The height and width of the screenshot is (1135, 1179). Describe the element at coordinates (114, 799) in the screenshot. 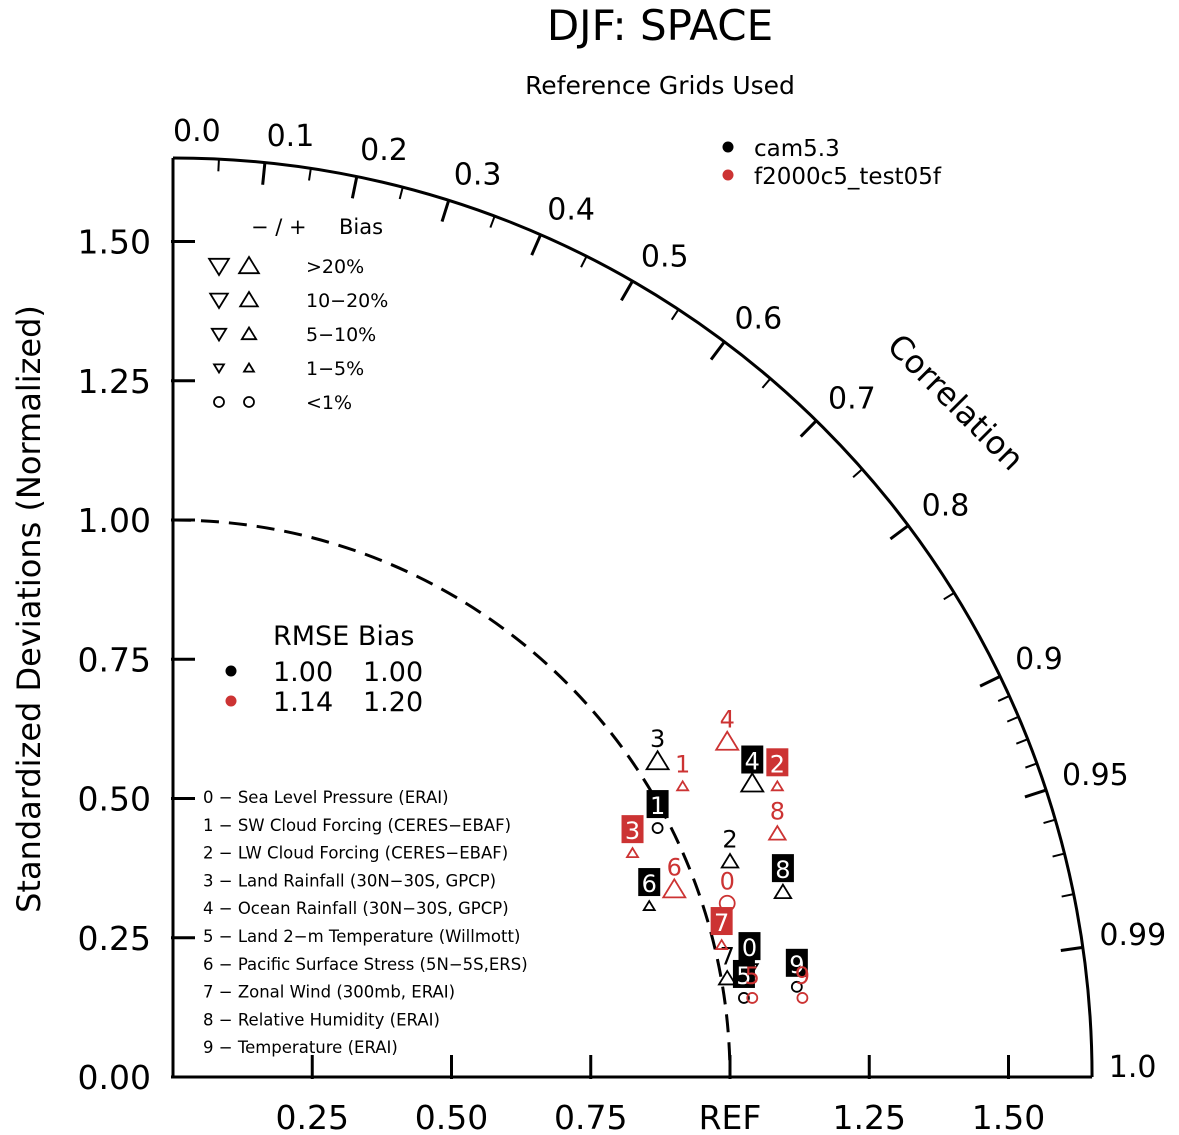

I see `y-tick-label: 0.50` at that location.